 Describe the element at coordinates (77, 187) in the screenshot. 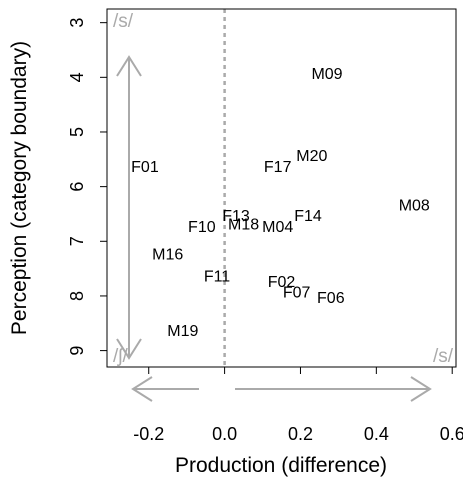

I see `y-tick-label: 6` at that location.